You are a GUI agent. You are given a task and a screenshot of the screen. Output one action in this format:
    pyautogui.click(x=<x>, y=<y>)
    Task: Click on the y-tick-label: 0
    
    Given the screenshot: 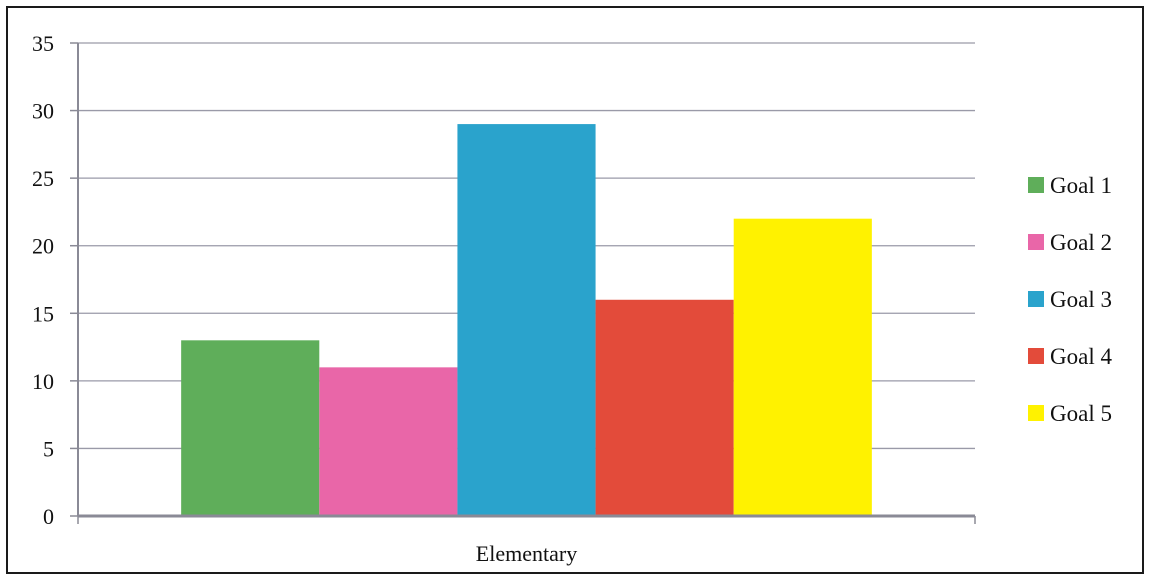 What is the action you would take?
    pyautogui.click(x=48, y=516)
    